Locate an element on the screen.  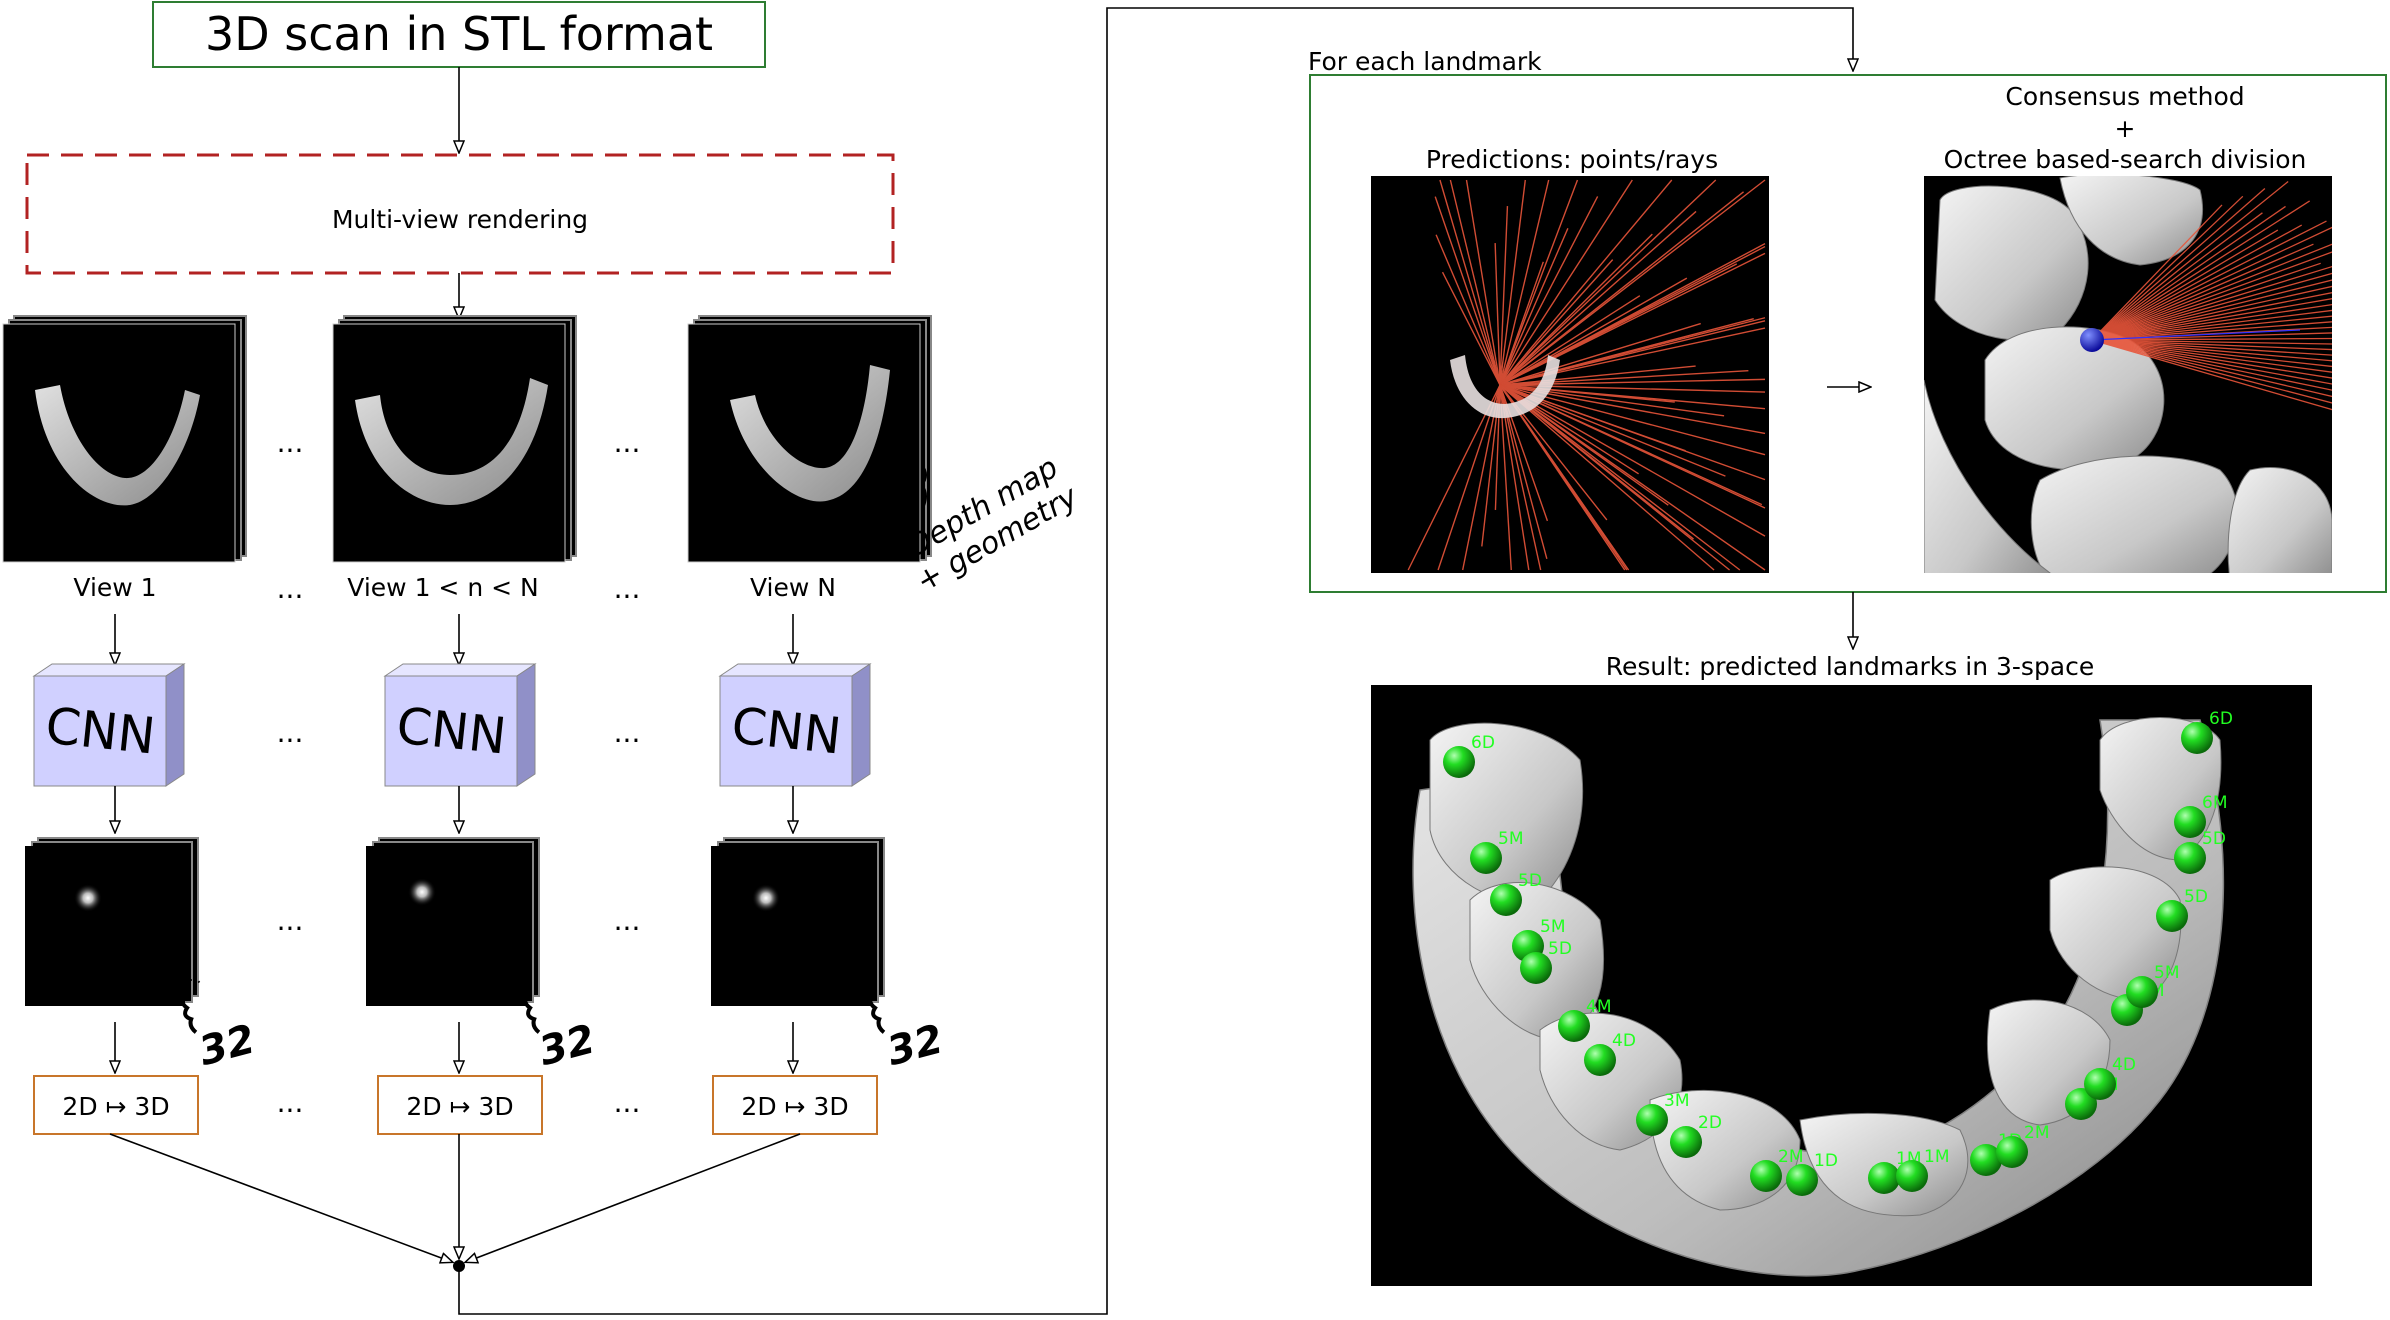
landmark-label: 2D is located at coordinates (1710, 1123).